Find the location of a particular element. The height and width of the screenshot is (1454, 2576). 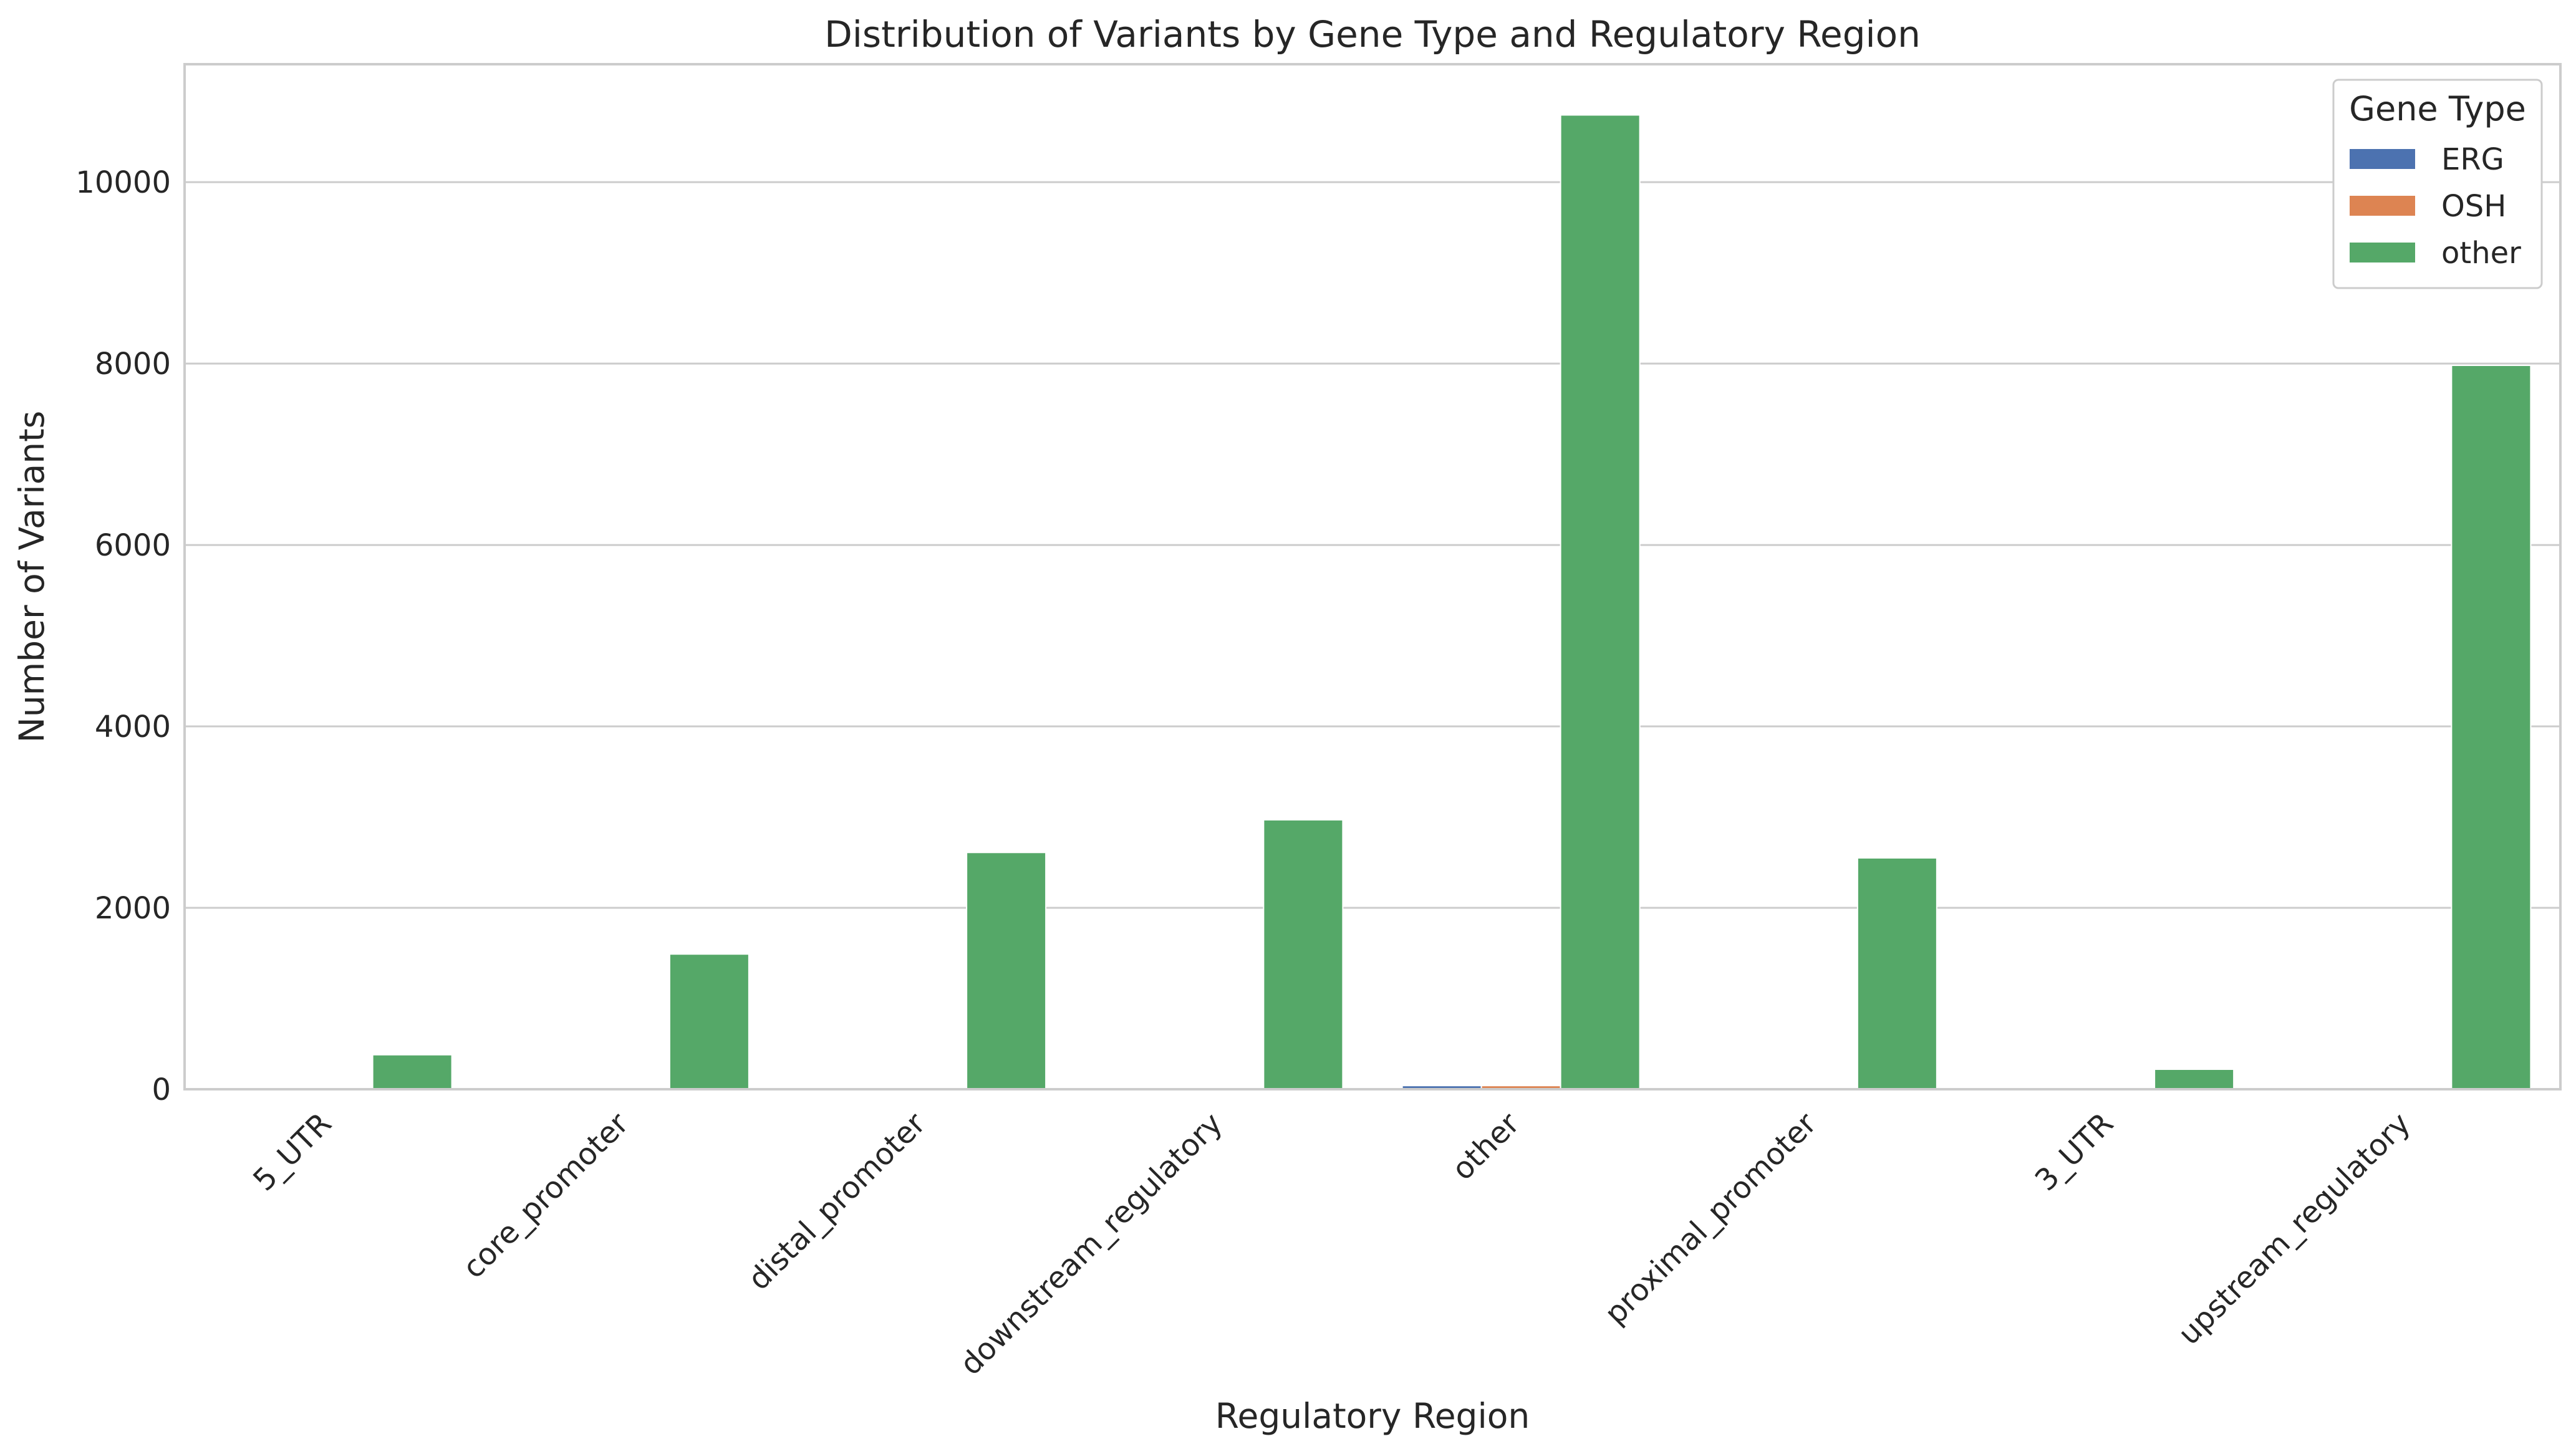

y-tick-label: 6000 is located at coordinates (133, 545).